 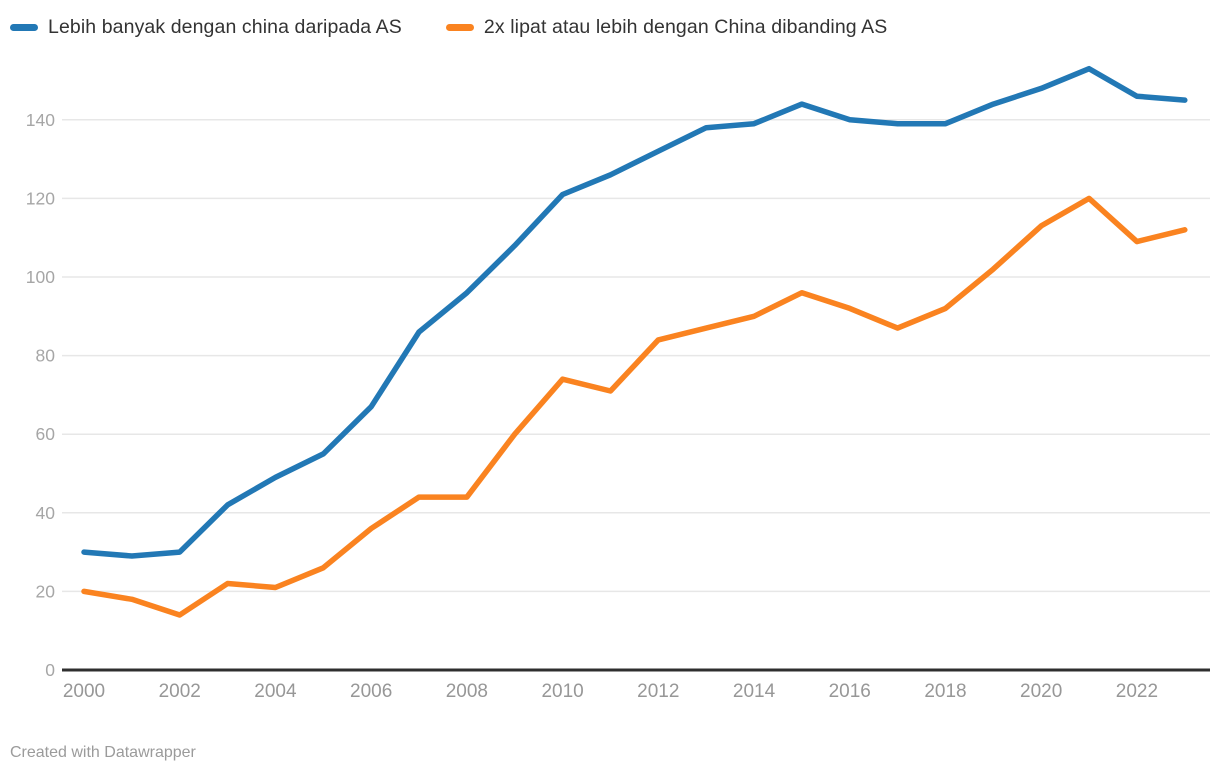 I want to click on legend-item-more-with-china: Lebih banyak dengan china daripada AS, so click(x=206, y=27).